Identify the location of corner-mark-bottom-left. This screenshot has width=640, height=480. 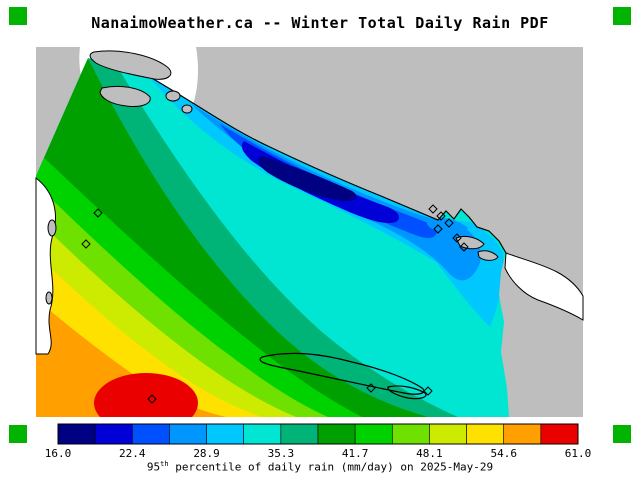
(18, 434).